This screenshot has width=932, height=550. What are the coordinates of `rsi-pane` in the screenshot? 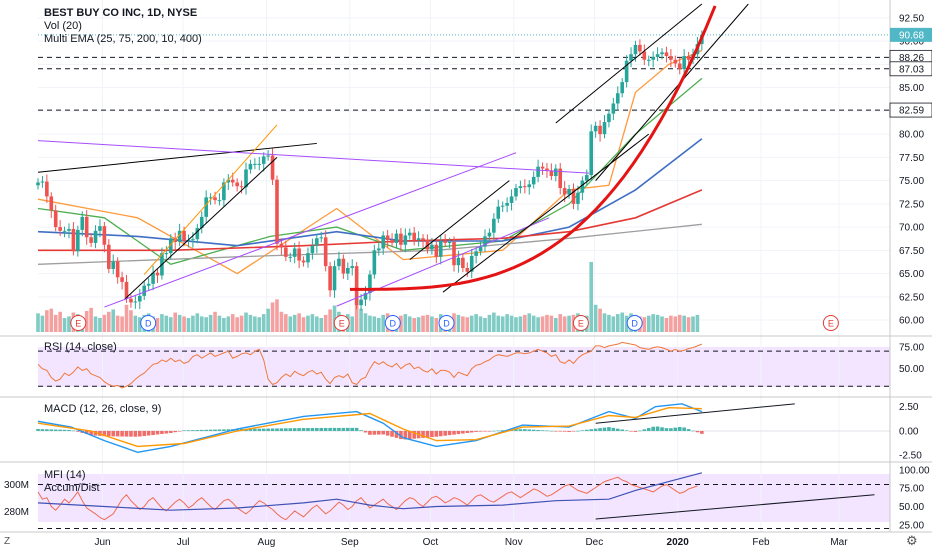 It's located at (463, 365).